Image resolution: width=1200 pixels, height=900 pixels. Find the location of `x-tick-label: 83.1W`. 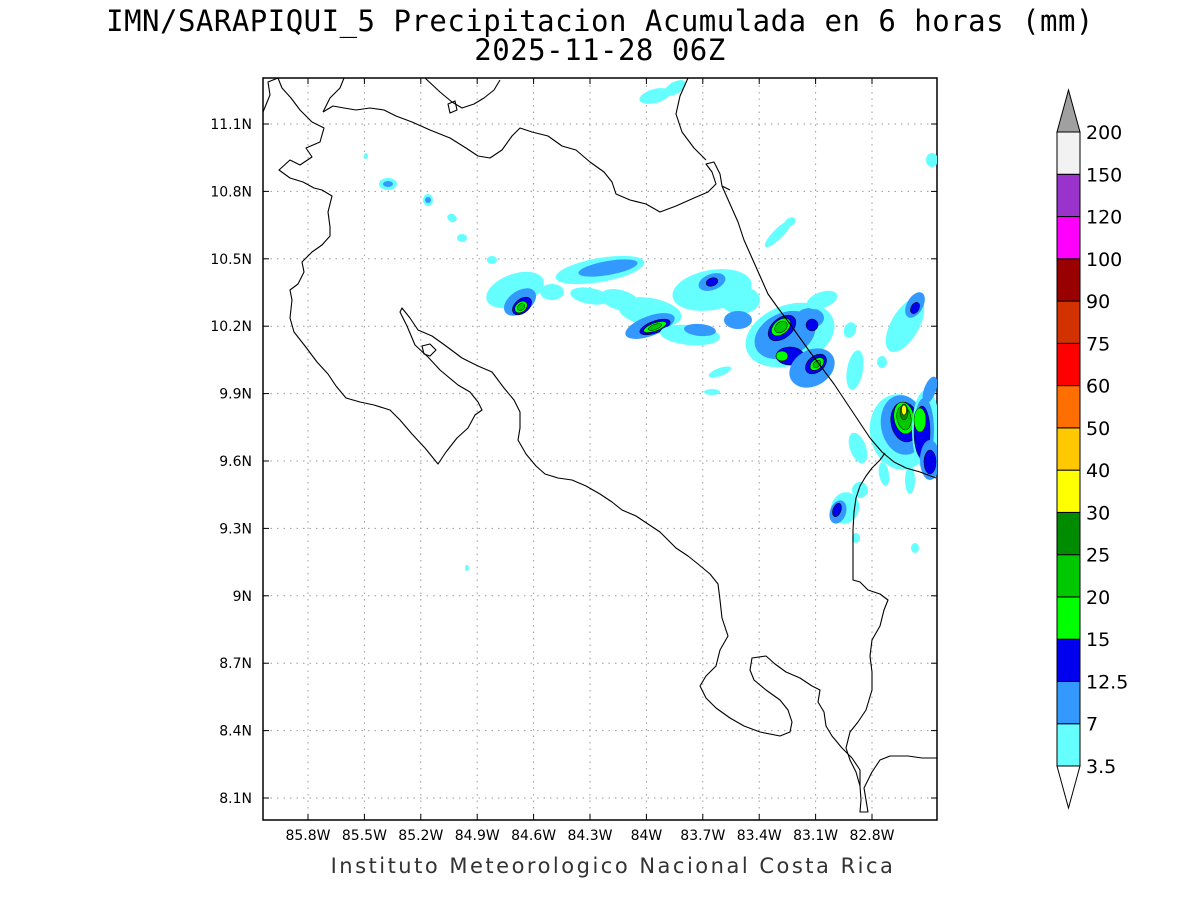

x-tick-label: 83.1W is located at coordinates (815, 836).